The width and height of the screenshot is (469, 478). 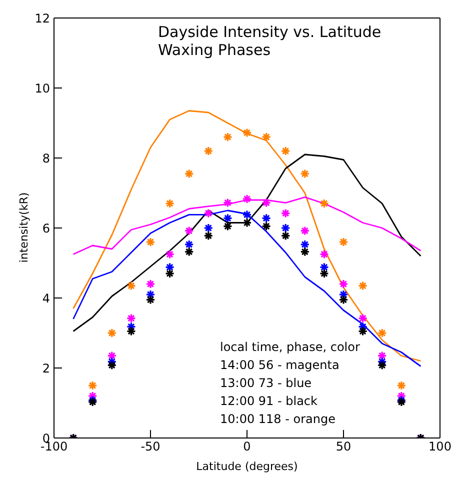 What do you see at coordinates (280, 365) in the screenshot?
I see `annotation: 14:00 56 - magenta` at bounding box center [280, 365].